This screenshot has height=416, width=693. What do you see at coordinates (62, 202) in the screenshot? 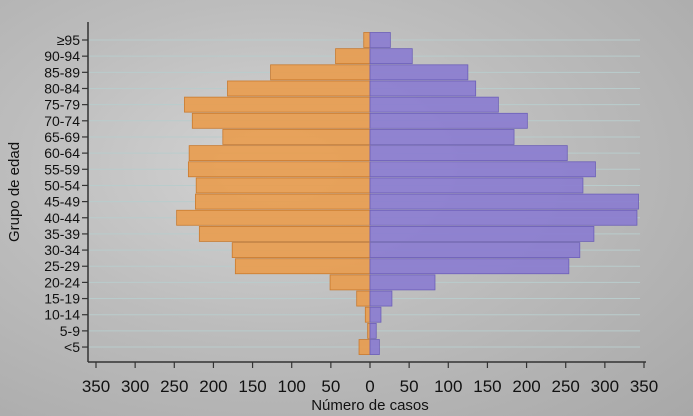
I see `category-label: 45-49` at bounding box center [62, 202].